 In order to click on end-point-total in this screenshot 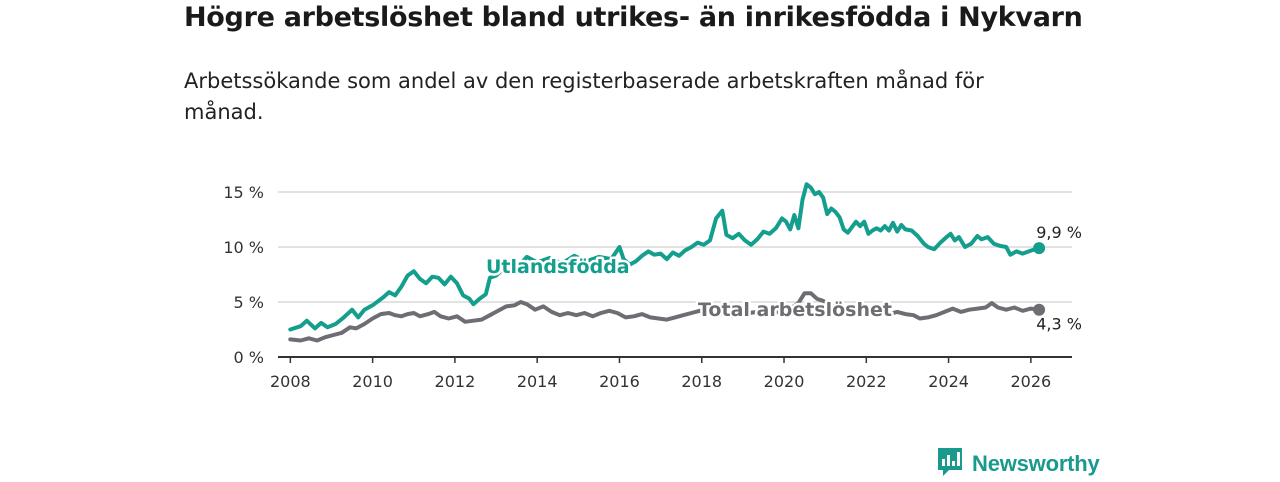, I will do `click(1039, 309)`.